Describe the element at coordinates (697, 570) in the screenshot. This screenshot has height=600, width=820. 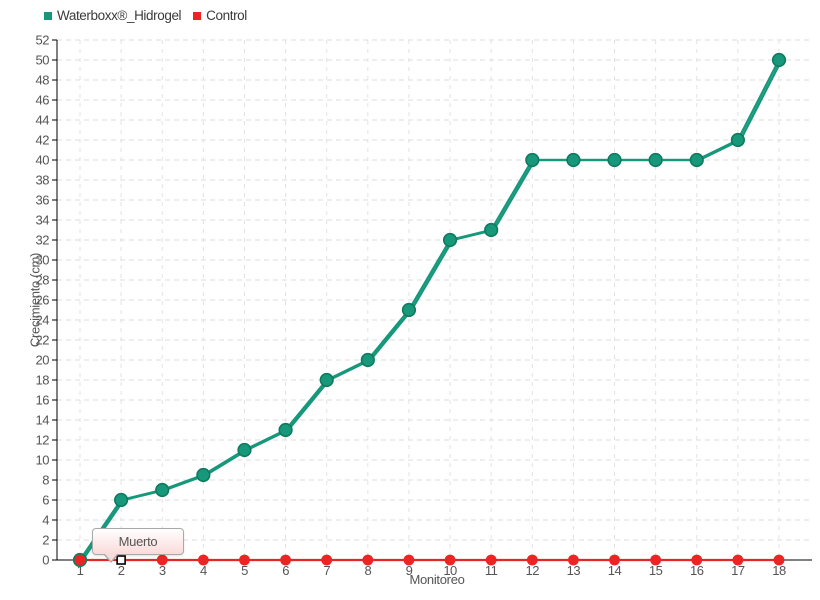
I see `x-tick-label: 16` at that location.